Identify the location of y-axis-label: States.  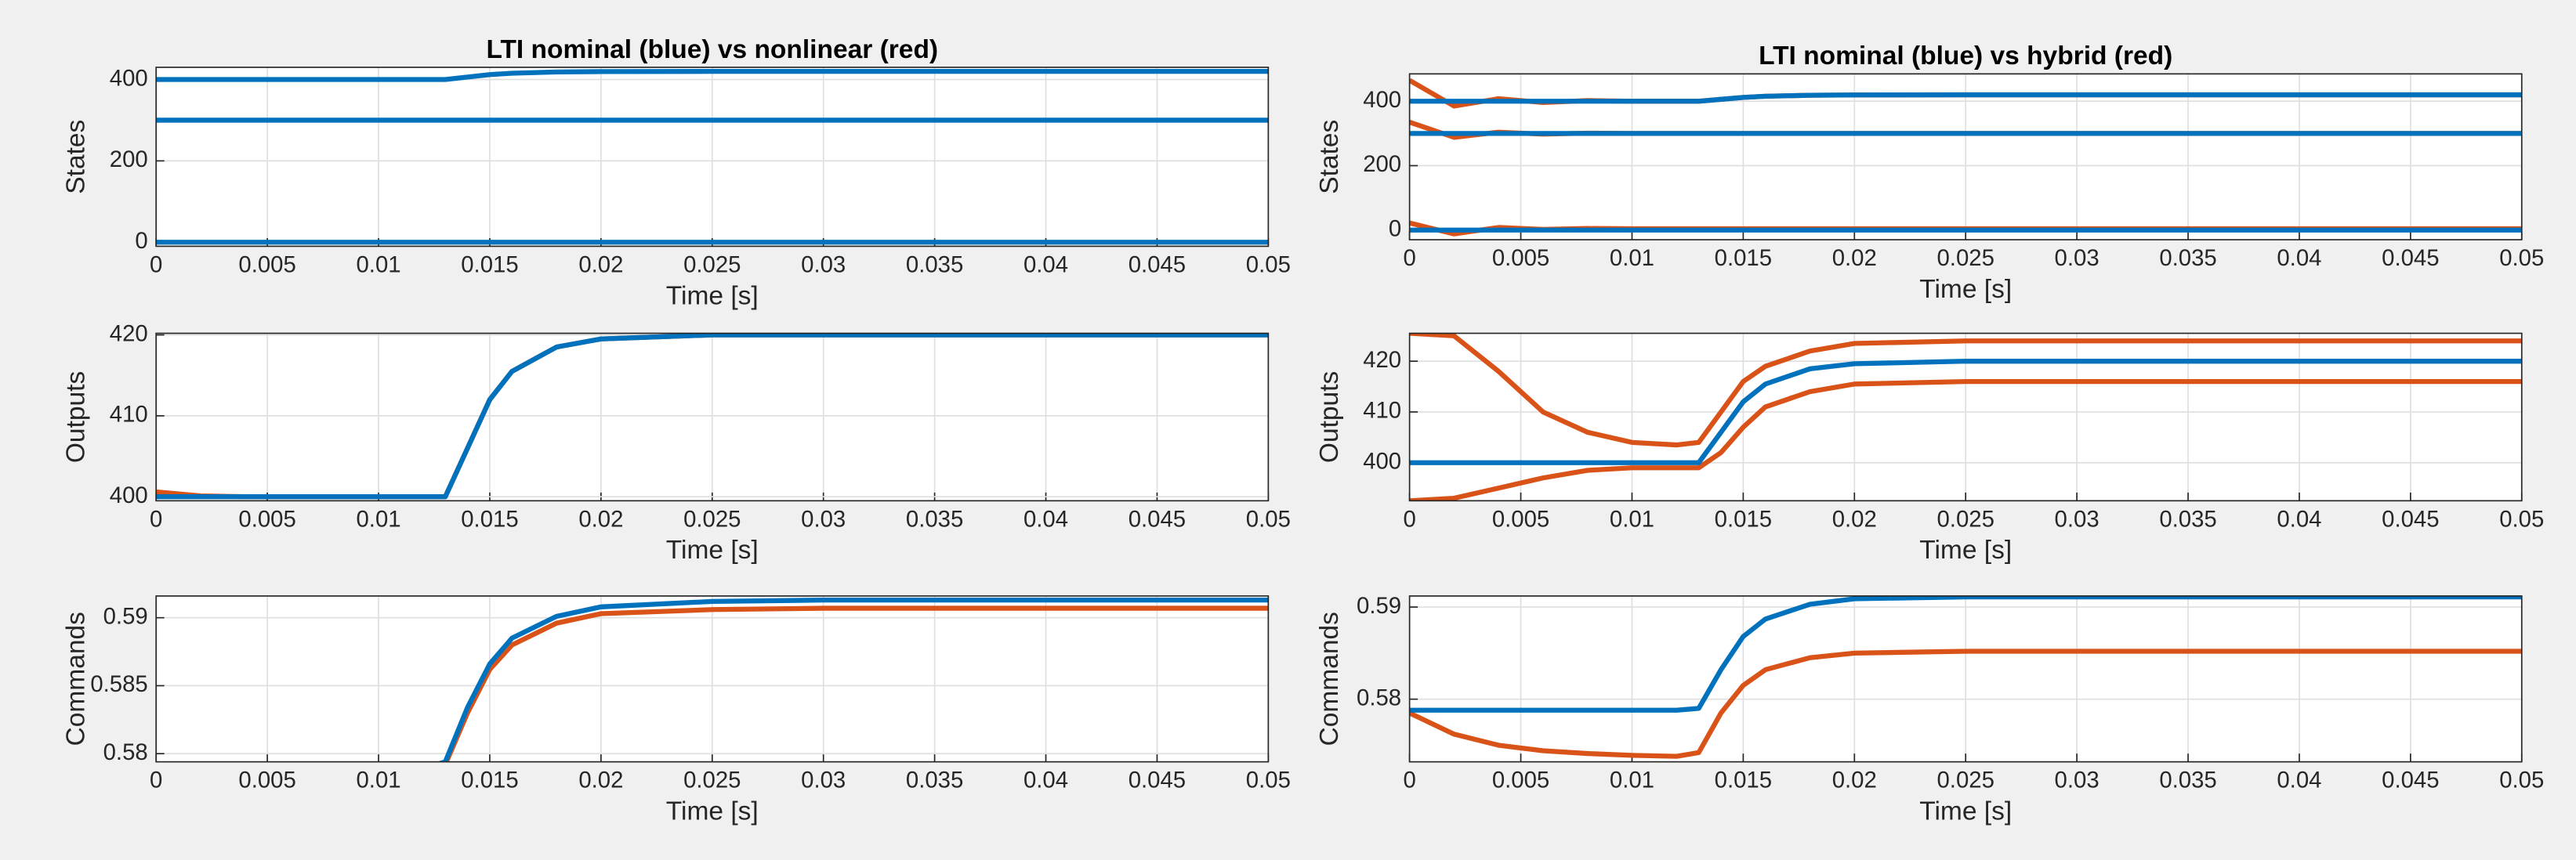
(1329, 157).